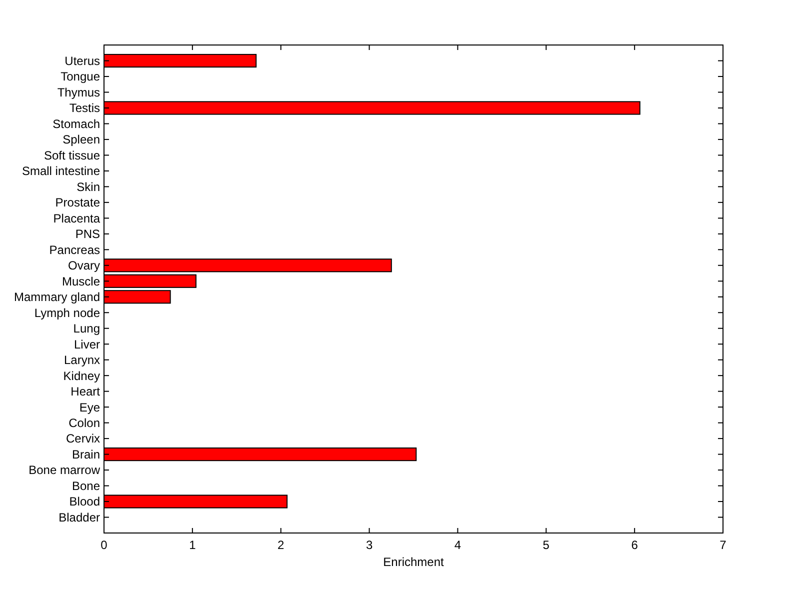  What do you see at coordinates (414, 562) in the screenshot?
I see `x-axis-title: Enrichment` at bounding box center [414, 562].